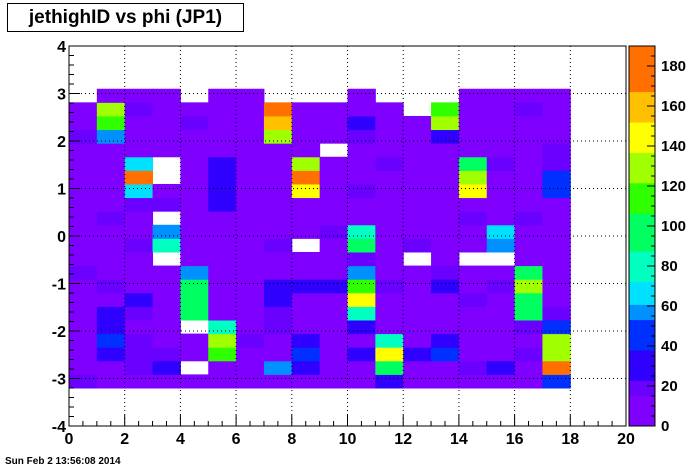 Image resolution: width=696 pixels, height=472 pixels. Describe the element at coordinates (291, 439) in the screenshot. I see `x-tick-label: 8` at that location.